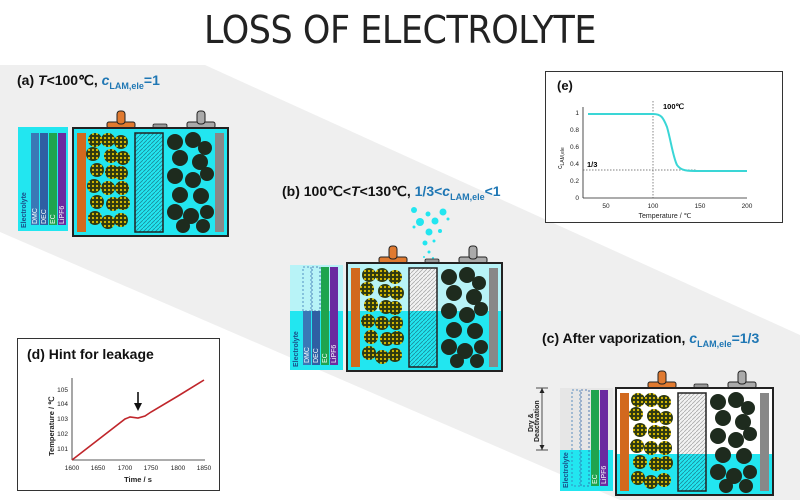  Describe the element at coordinates (565, 85) in the screenshot. I see `panel-e-title: (e)` at that location.